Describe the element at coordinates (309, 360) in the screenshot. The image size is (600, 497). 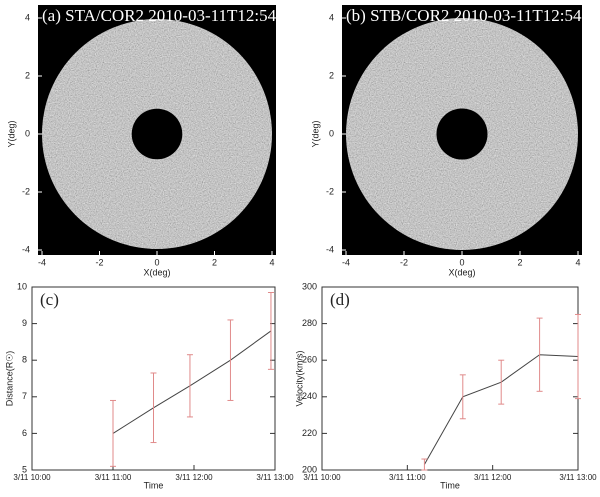
I see `y-tick-label: 260` at that location.